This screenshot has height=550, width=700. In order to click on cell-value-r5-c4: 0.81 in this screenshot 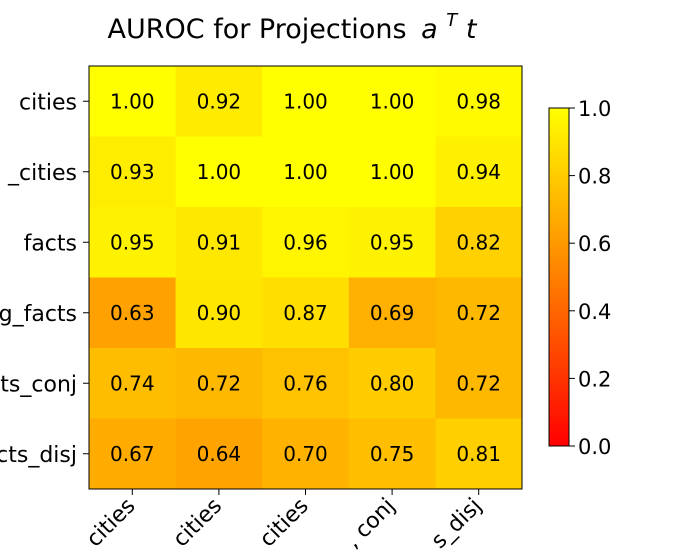, I will do `click(478, 454)`.